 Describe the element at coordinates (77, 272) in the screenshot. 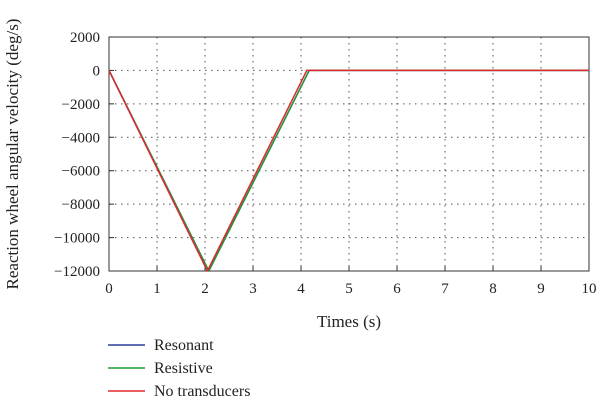

I see `y-tick-label: −12000` at that location.